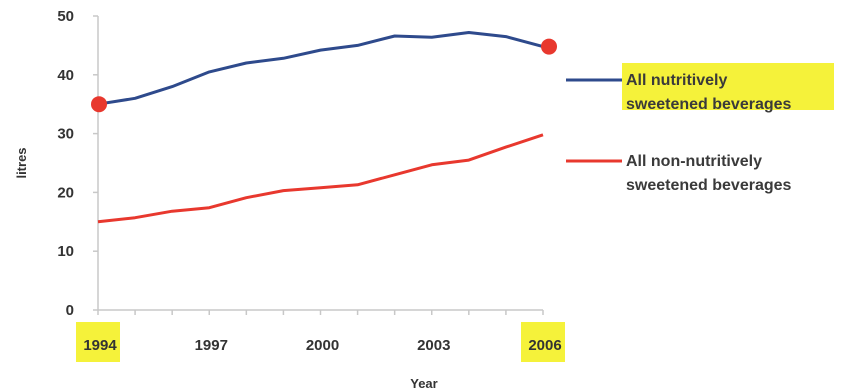 The image size is (846, 392). What do you see at coordinates (100, 345) in the screenshot?
I see `x-tick-label: 1994` at bounding box center [100, 345].